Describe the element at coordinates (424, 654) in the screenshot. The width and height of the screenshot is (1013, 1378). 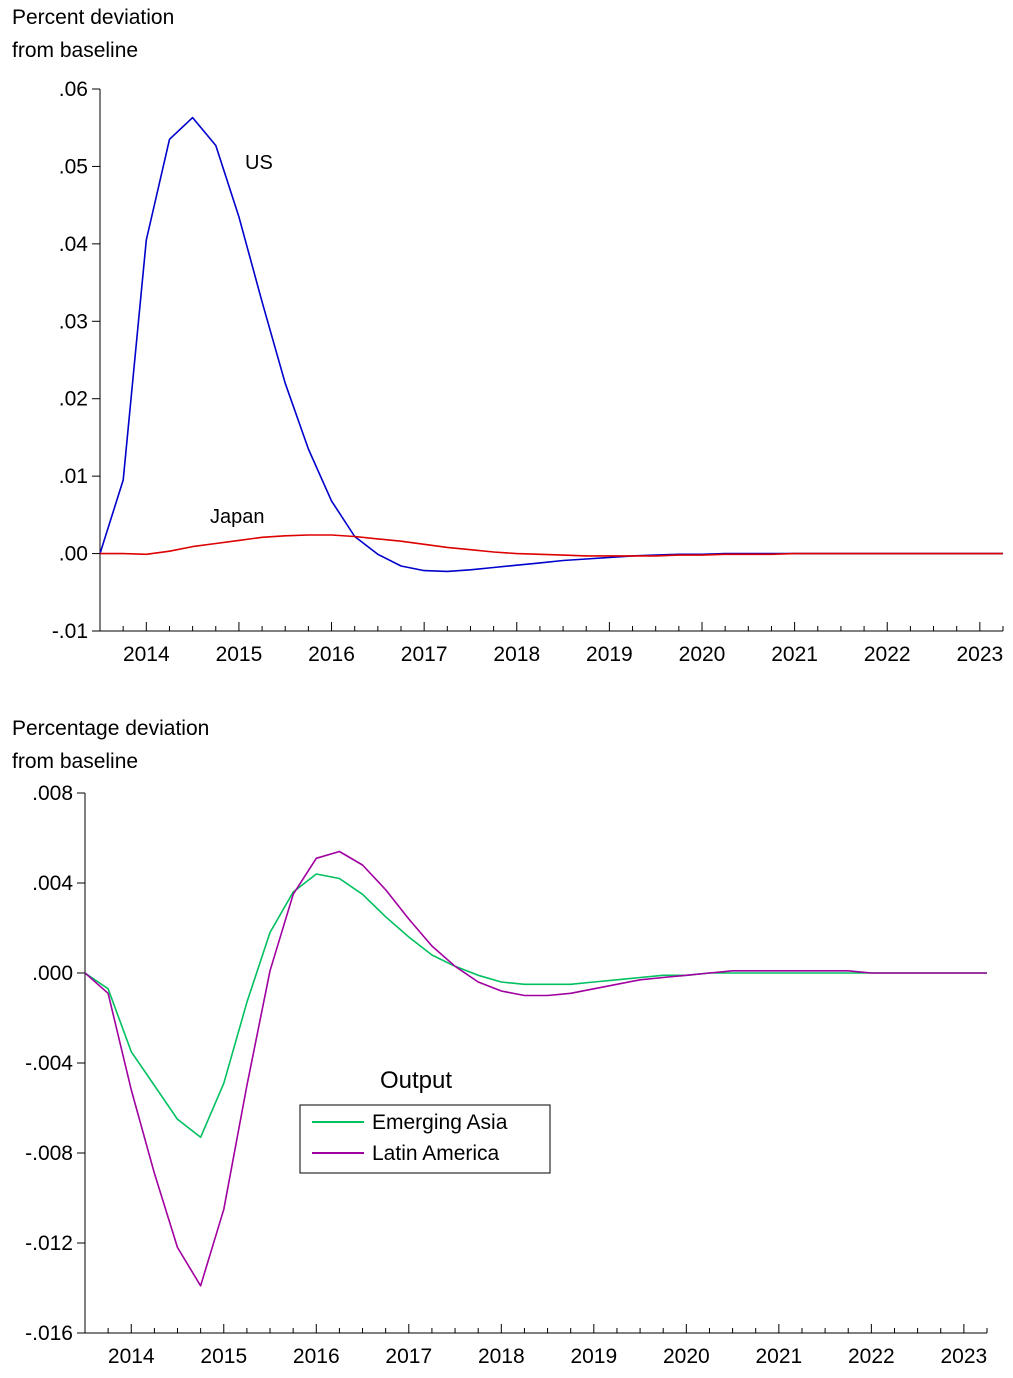
I see `chart-top-xtick-label: 2017` at that location.